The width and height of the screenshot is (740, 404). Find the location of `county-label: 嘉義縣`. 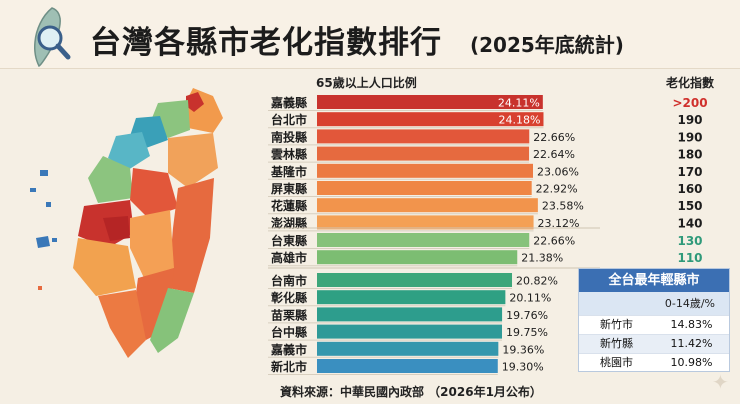

county-label: 嘉義縣 is located at coordinates (288, 102).